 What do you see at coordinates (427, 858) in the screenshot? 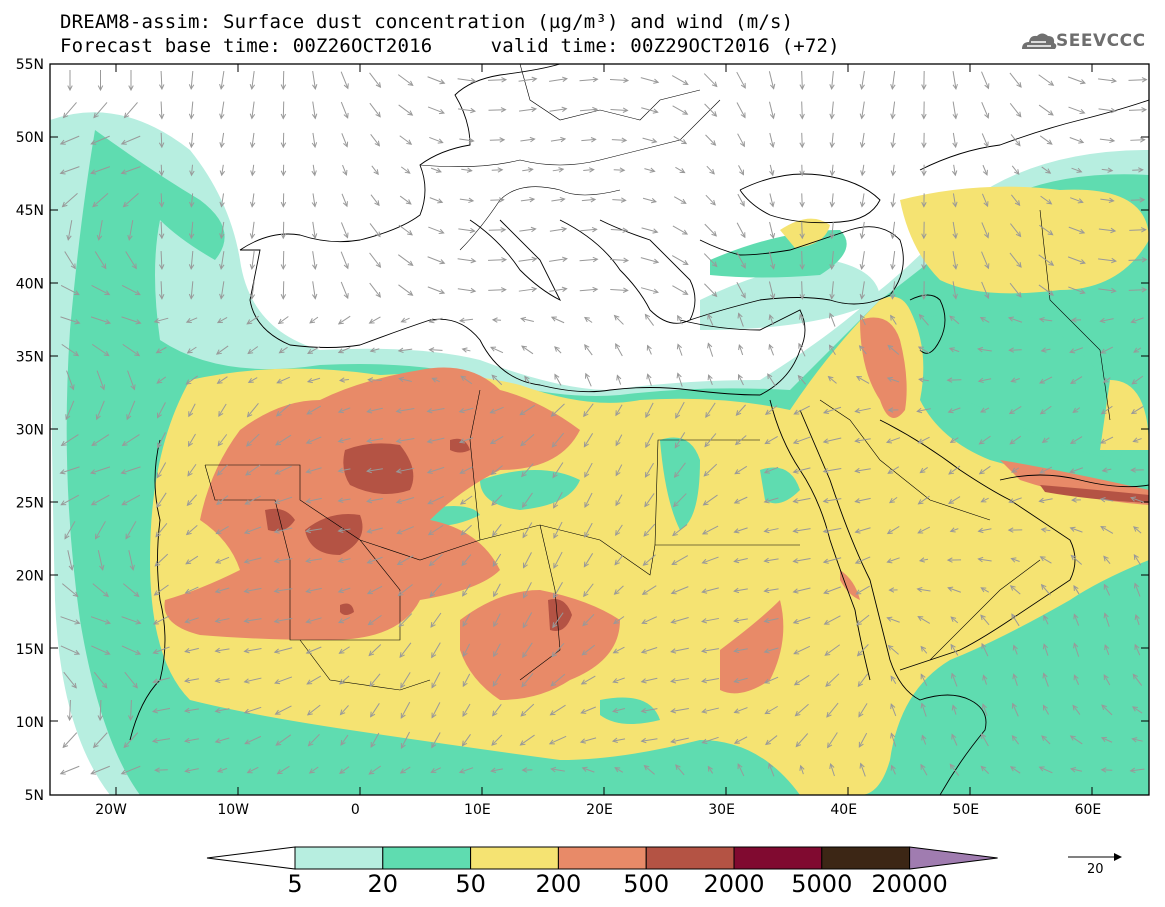
I see `colorbar-swatch` at bounding box center [427, 858].